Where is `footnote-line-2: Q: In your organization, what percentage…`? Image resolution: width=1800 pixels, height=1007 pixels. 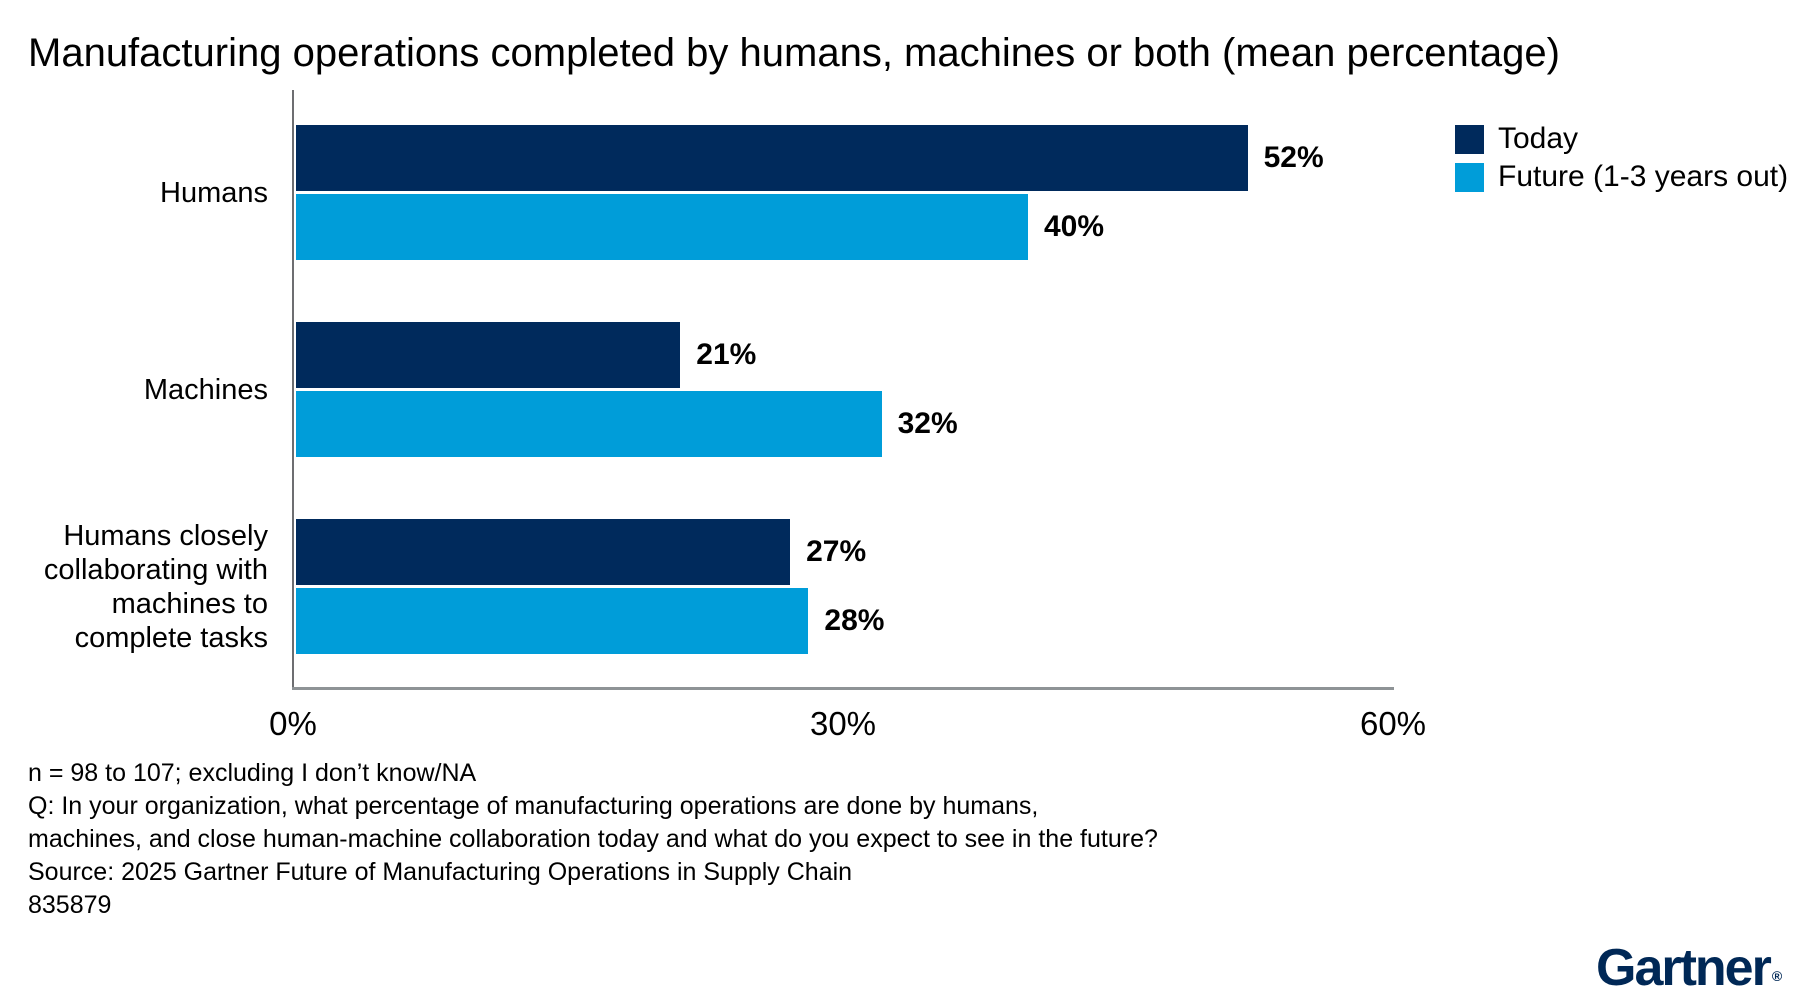 footnote-line-2: Q: In your organization, what percentage… is located at coordinates (533, 806).